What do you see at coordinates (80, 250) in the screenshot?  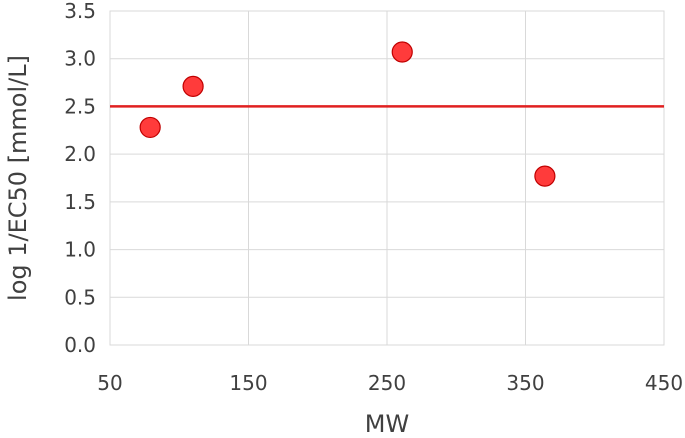 I see `y-tick-label: 1.0` at bounding box center [80, 250].